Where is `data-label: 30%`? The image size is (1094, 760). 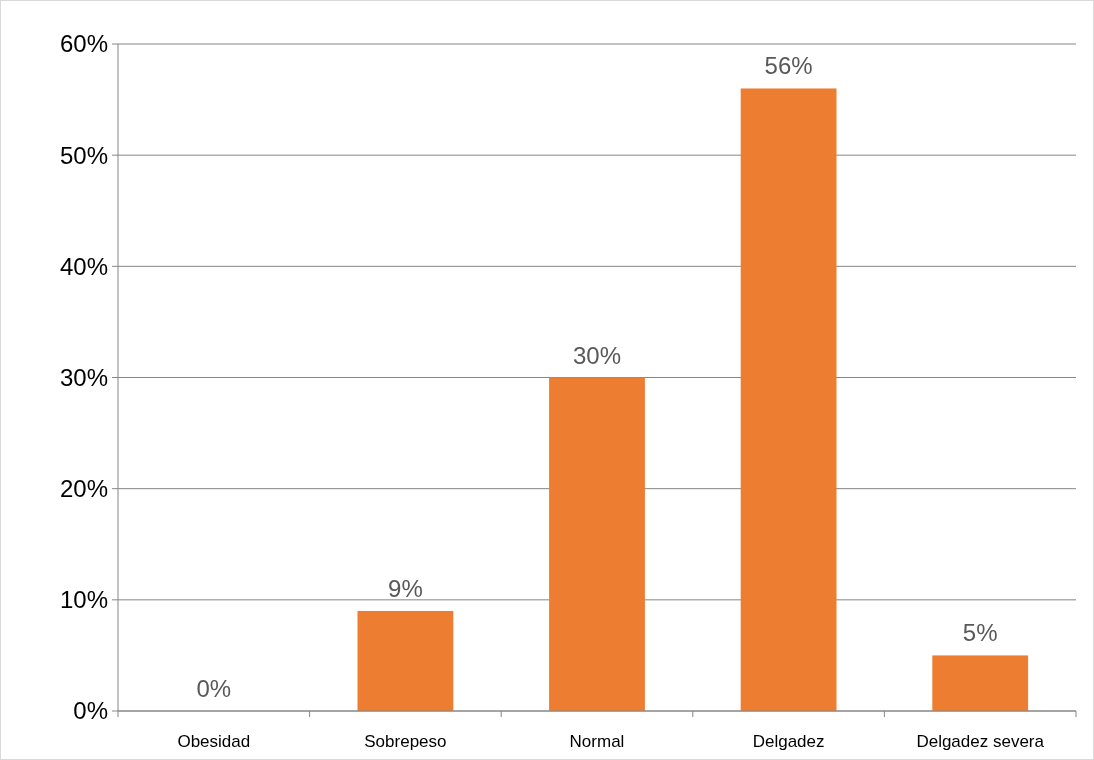
data-label: 30% is located at coordinates (597, 355).